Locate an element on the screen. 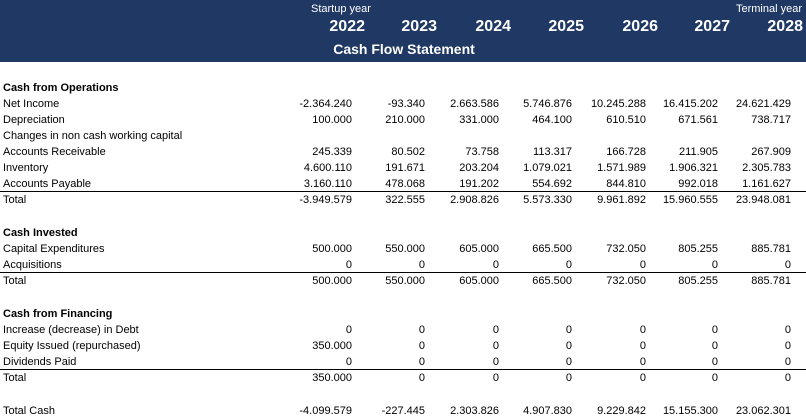  row-label: Cash from Operations is located at coordinates (61, 88).